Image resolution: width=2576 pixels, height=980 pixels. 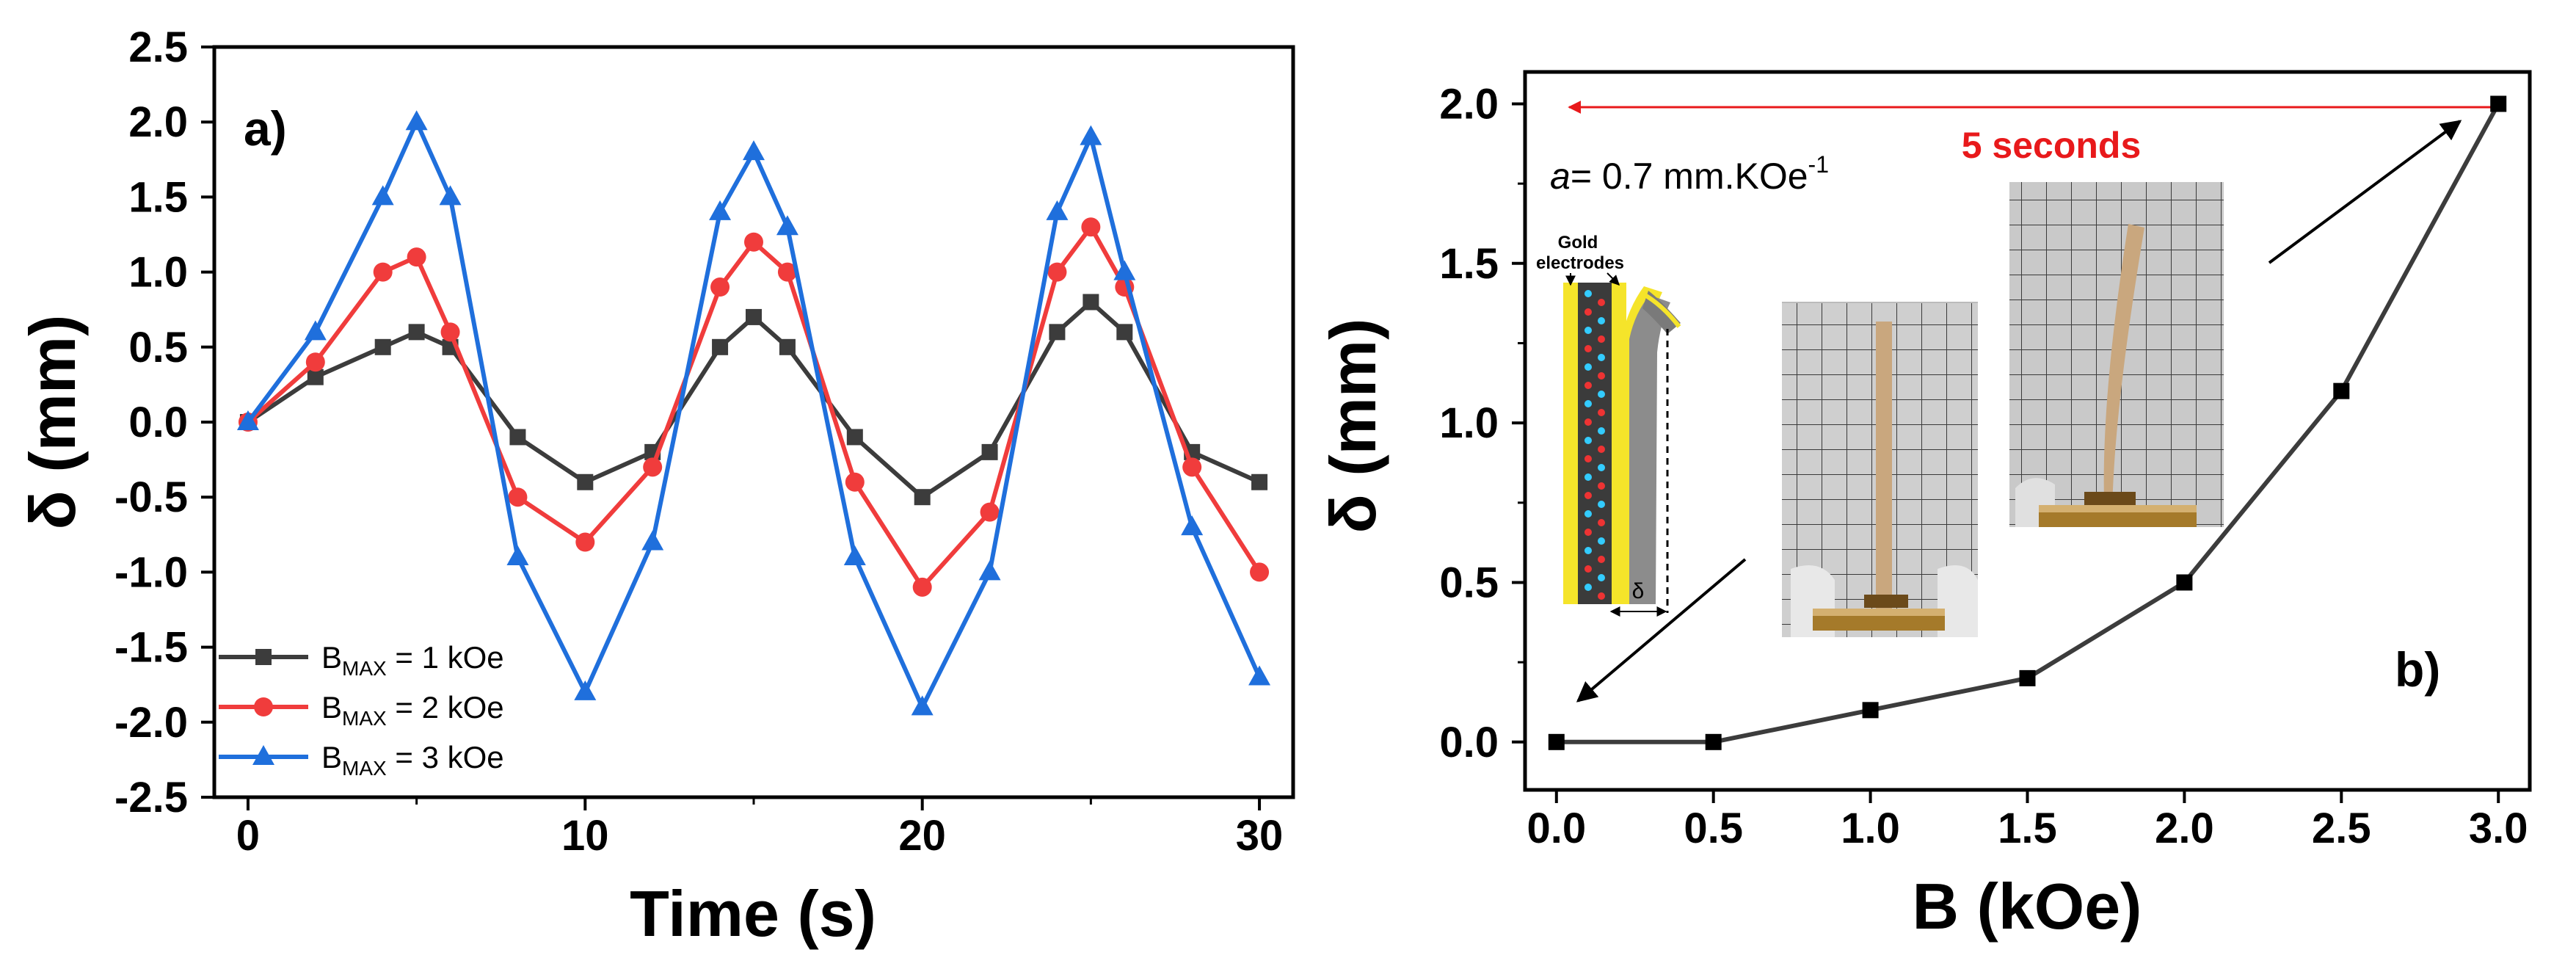 I want to click on panel-a-y-tick-label: 0.5, so click(x=158, y=347).